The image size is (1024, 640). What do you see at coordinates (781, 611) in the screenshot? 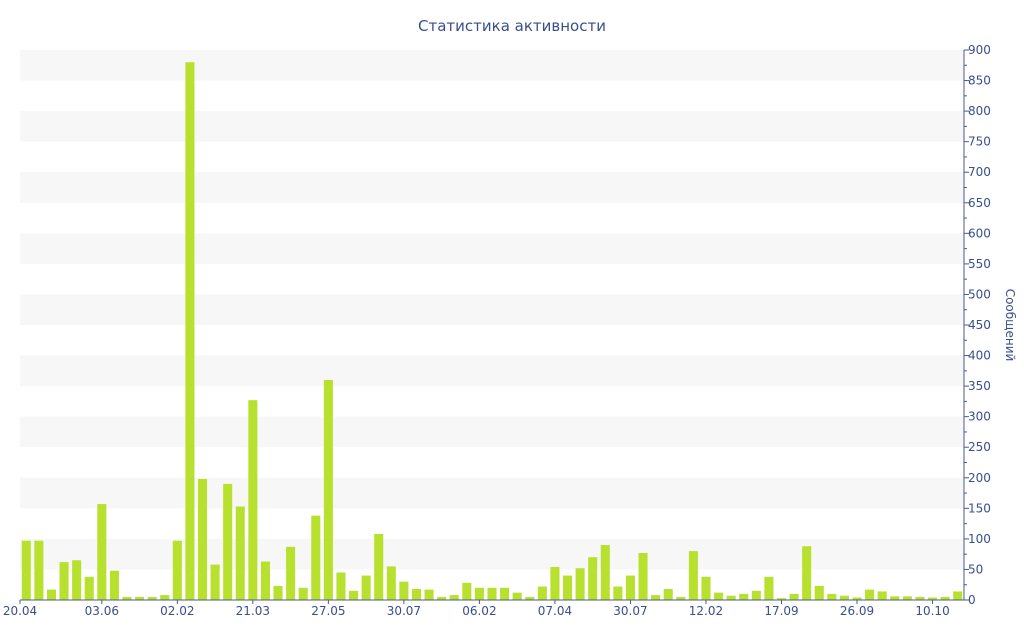
I see `x-tick-label: 17.09` at bounding box center [781, 611].